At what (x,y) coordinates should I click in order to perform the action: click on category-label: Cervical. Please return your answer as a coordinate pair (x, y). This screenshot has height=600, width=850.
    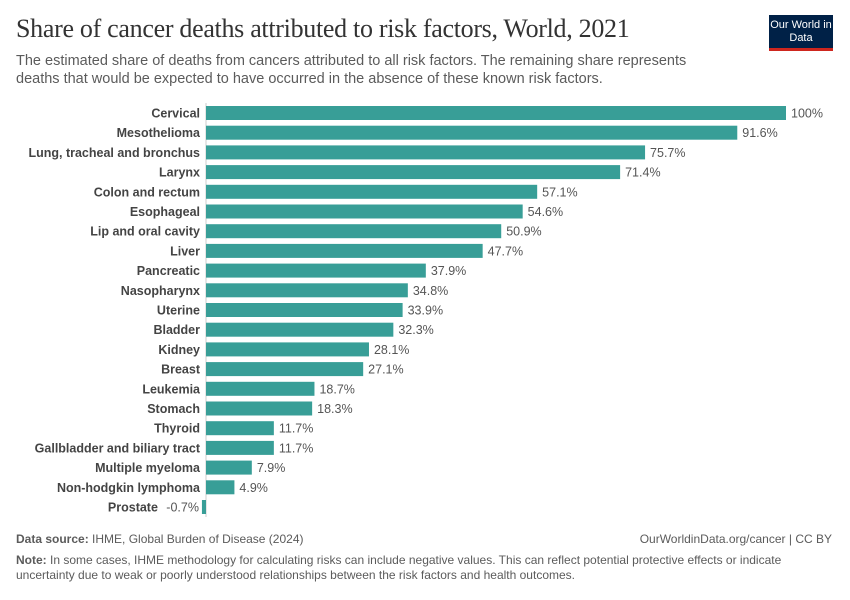
    Looking at the image, I should click on (175, 114).